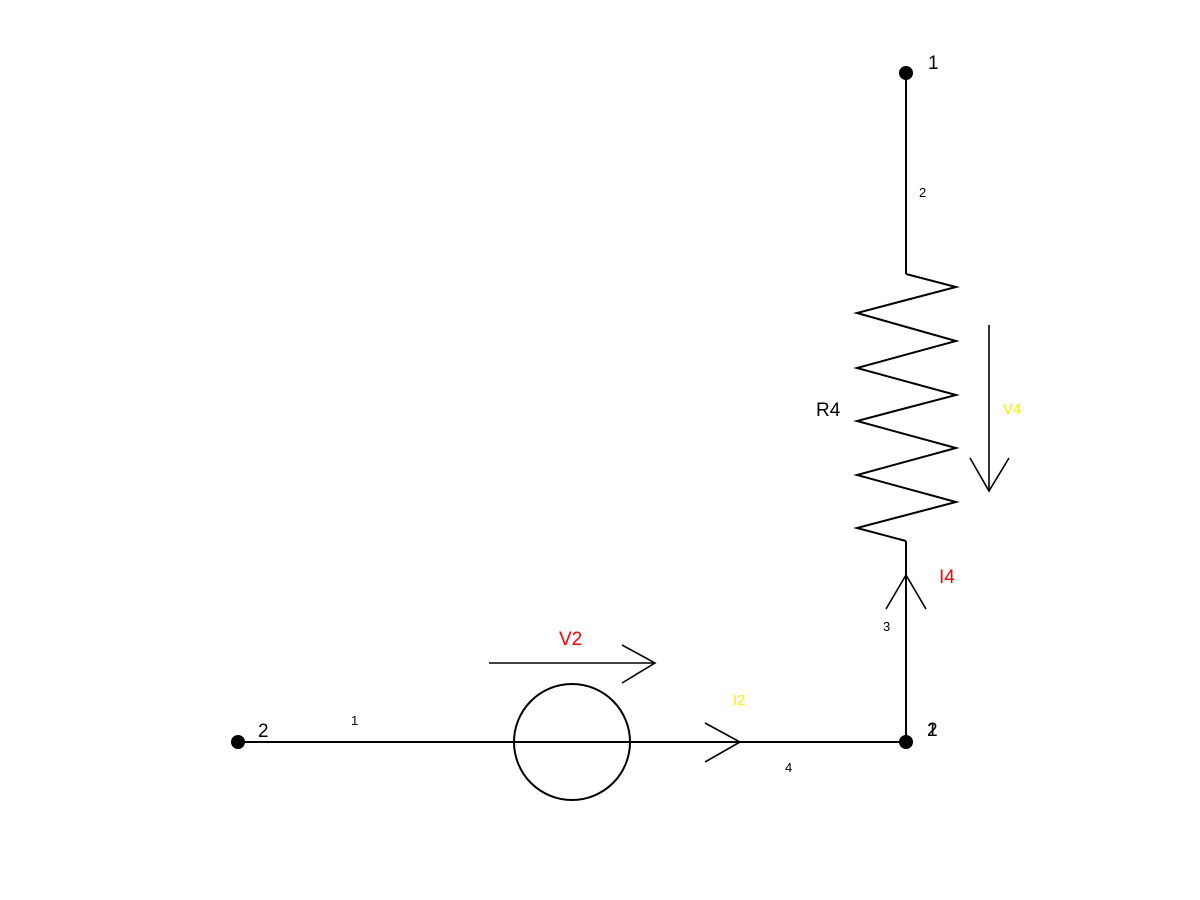  What do you see at coordinates (922, 192) in the screenshot?
I see `branch-vertical-top-label: 2` at bounding box center [922, 192].